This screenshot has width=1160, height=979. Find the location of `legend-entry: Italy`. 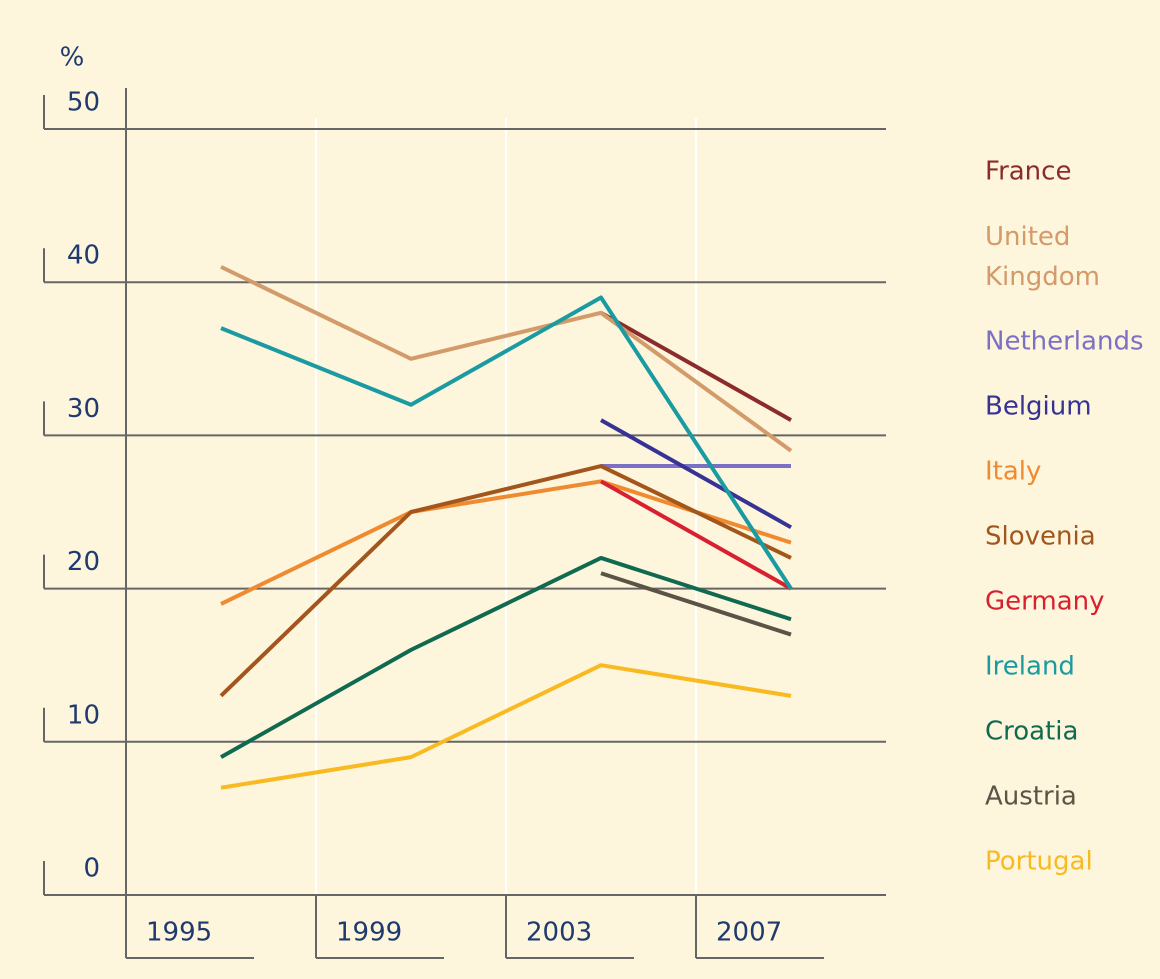

legend-entry: Italy is located at coordinates (1013, 472).